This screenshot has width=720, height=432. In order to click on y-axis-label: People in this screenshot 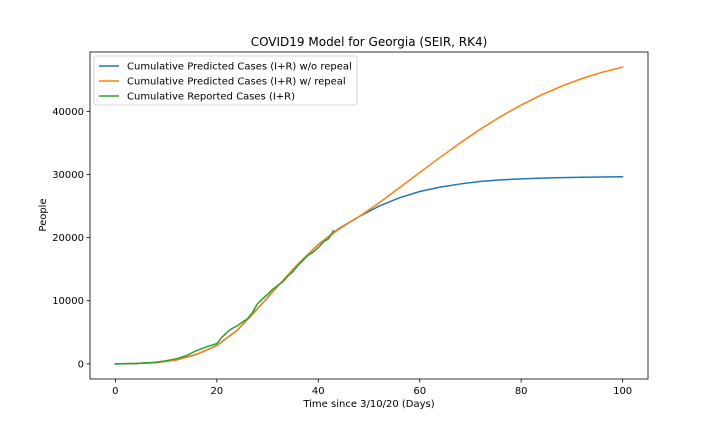, I will do `click(43, 214)`.